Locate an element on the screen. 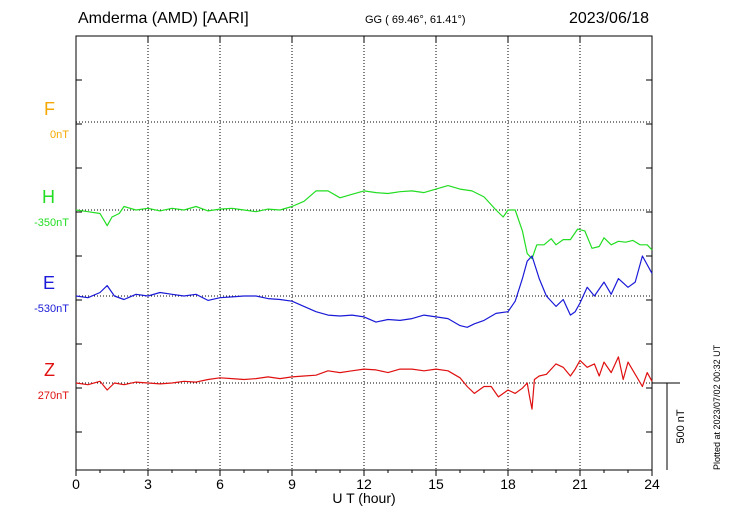  baseline-labels: F 0nT H -350nT E -530nT Z 270nT is located at coordinates (51, 250).